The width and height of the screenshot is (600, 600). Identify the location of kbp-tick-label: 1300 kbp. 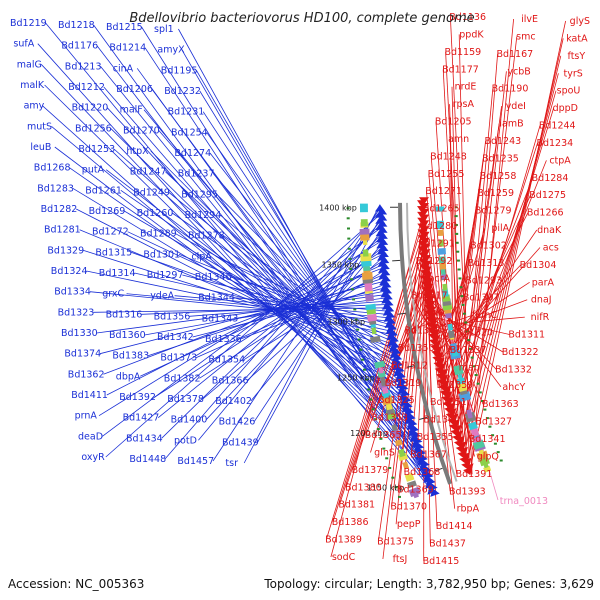
(346, 321).